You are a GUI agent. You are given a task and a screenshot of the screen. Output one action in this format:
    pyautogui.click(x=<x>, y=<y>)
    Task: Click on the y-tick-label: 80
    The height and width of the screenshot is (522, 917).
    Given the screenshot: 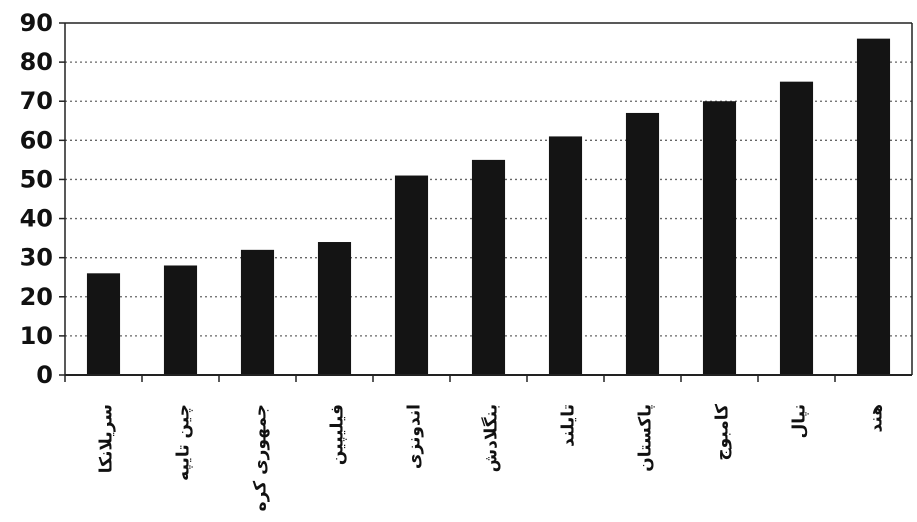 What is the action you would take?
    pyautogui.click(x=36, y=62)
    